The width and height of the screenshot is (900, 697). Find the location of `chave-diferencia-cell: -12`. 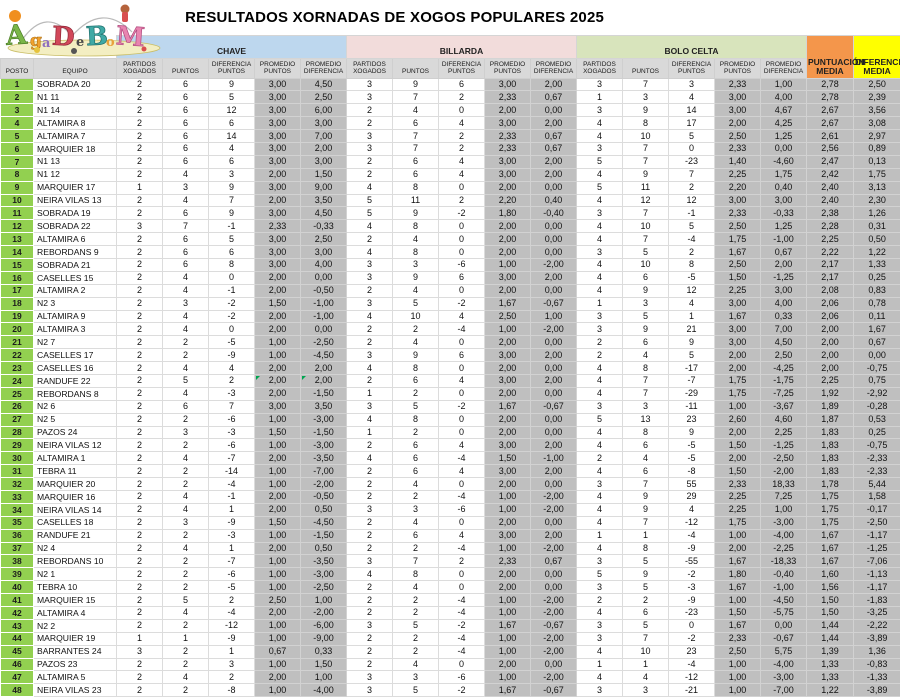

chave-diferencia-cell: -12 is located at coordinates (231, 625).